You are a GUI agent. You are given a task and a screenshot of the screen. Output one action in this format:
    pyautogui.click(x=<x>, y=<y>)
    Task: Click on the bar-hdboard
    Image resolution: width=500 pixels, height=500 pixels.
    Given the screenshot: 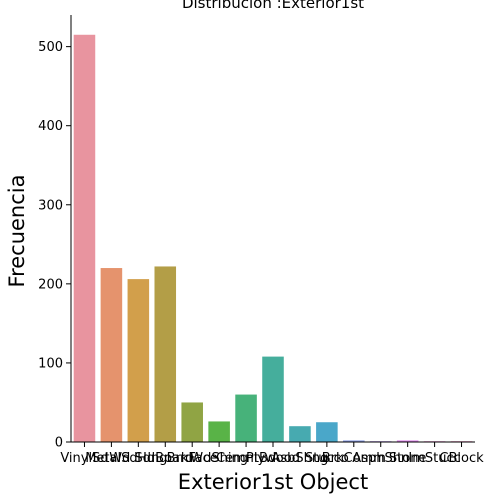 What is the action you would take?
    pyautogui.click(x=165, y=354)
    